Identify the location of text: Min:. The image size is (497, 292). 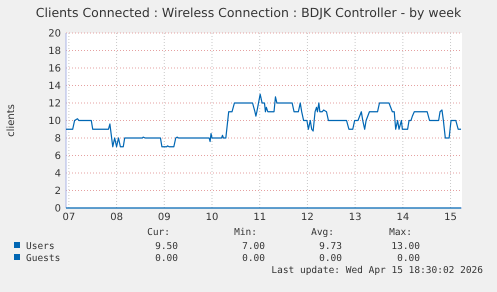
(245, 232).